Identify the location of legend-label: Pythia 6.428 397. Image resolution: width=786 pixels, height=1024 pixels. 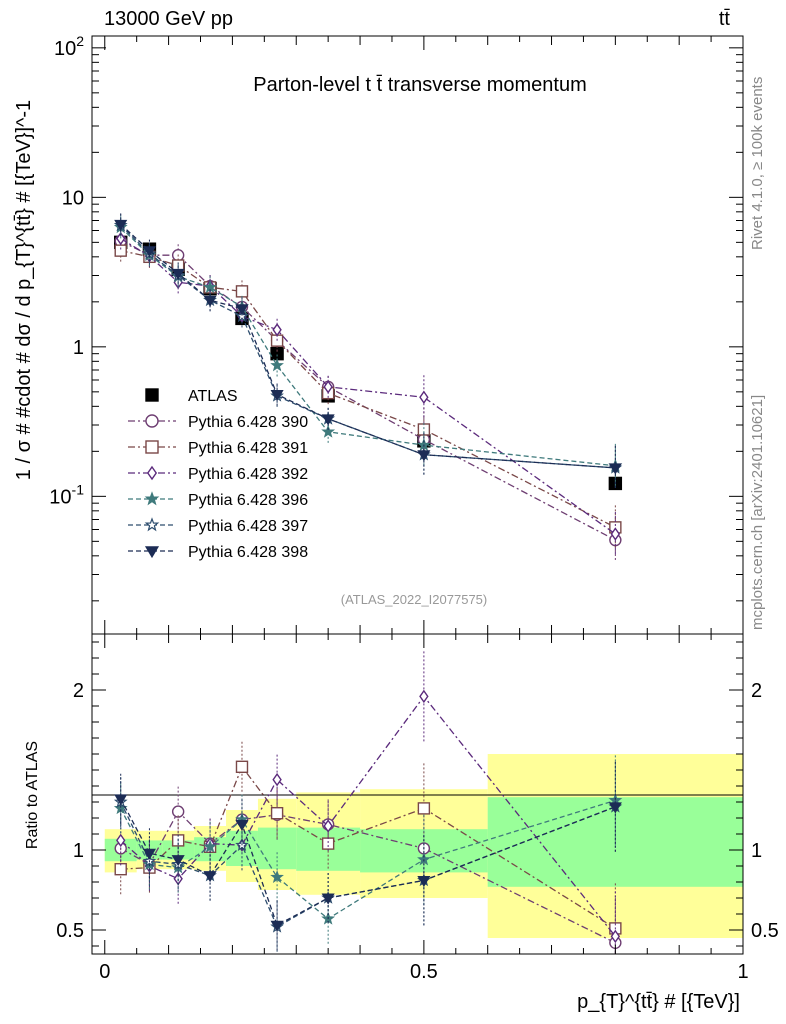
(248, 526).